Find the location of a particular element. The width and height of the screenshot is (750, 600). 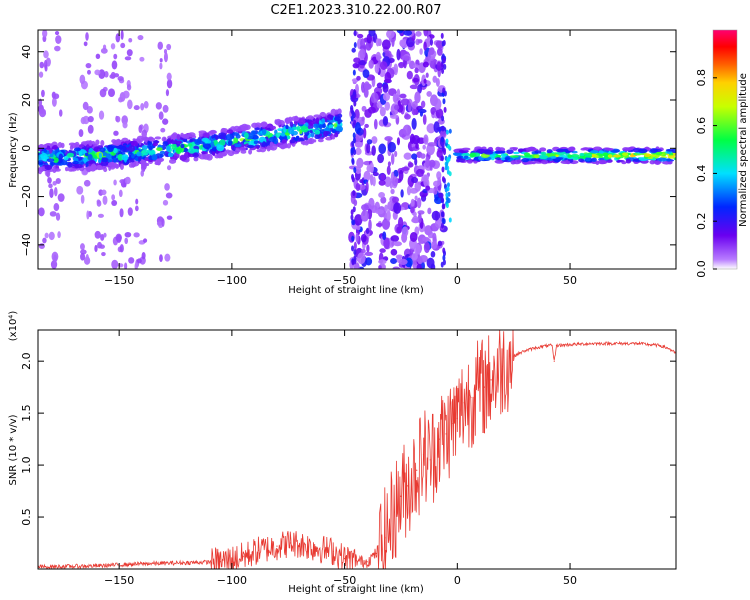

y-tick-label: 0 is located at coordinates (26, 148).